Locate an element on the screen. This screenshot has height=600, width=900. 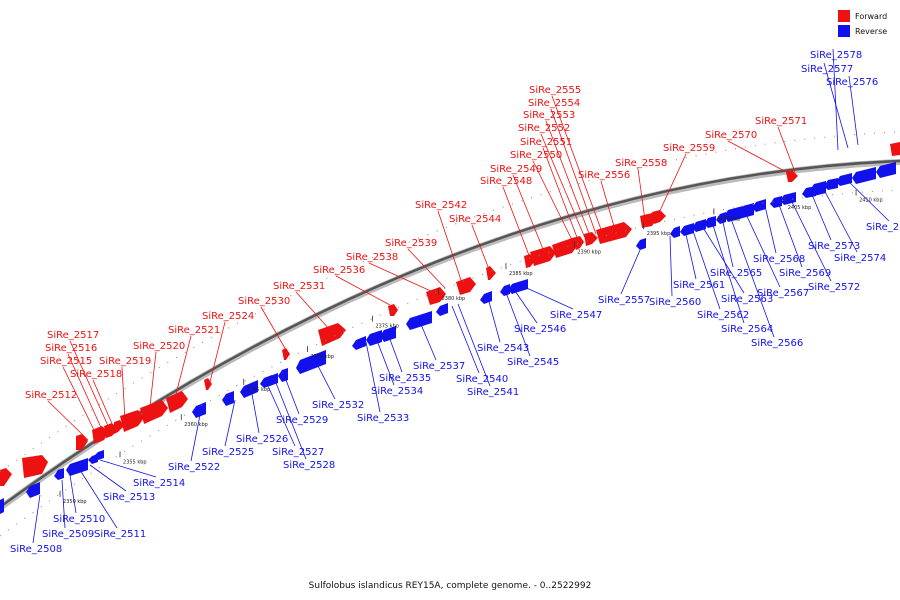
forward-gene-label: SiRe_2553 is located at coordinates (549, 115).